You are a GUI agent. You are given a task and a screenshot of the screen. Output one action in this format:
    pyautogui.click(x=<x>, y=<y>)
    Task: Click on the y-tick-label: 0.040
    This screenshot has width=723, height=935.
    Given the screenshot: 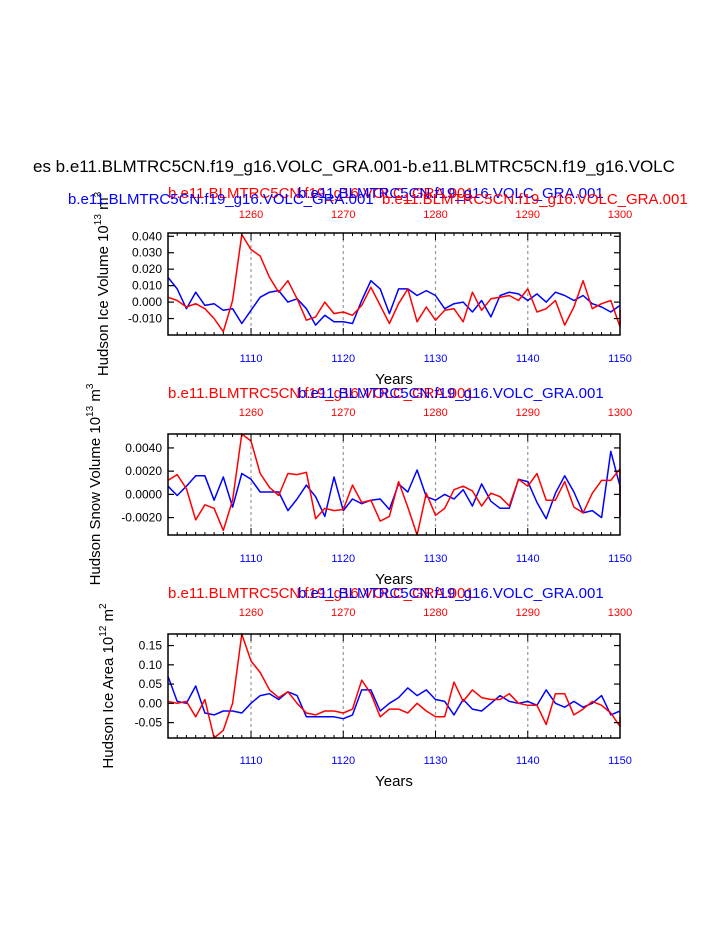 What is the action you would take?
    pyautogui.click(x=147, y=236)
    